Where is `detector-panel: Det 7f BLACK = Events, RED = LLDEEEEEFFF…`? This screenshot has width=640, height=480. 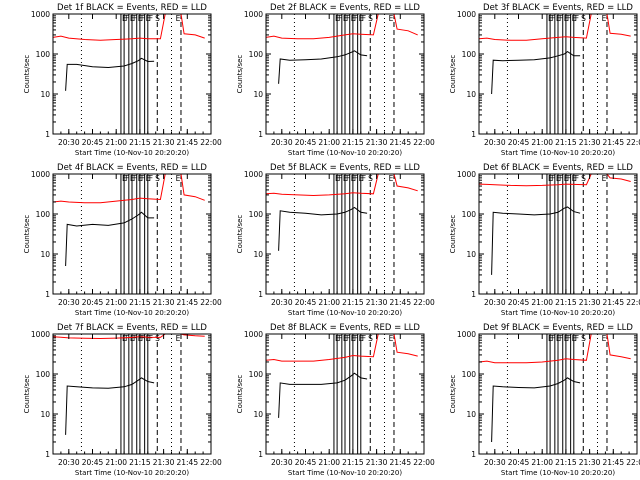 detector-panel: Det 7f BLACK = Events, RED = LLDEEEEEFFF… is located at coordinates (122, 400).